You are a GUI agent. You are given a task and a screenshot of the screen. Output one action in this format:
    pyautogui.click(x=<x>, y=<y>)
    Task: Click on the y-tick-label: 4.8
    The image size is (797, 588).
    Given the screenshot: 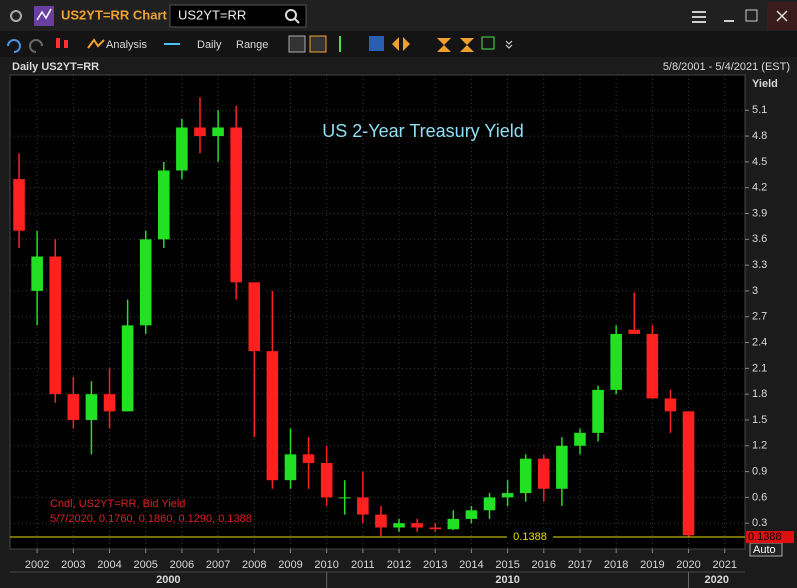 What is the action you would take?
    pyautogui.click(x=759, y=136)
    